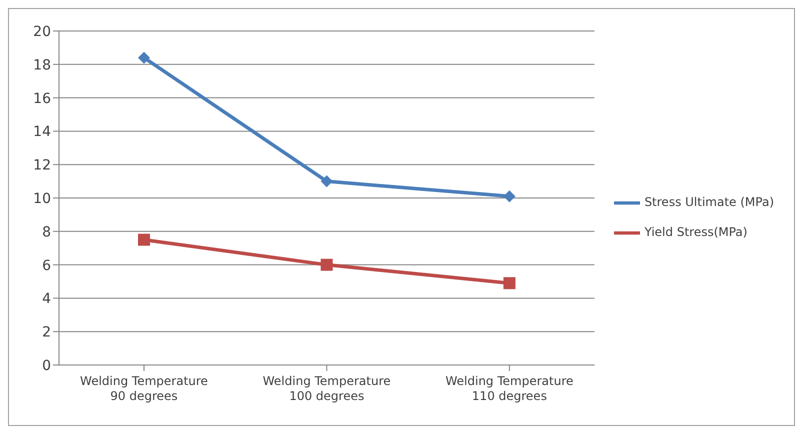  What do you see at coordinates (46, 366) in the screenshot?
I see `y-tick-label: 0` at bounding box center [46, 366].